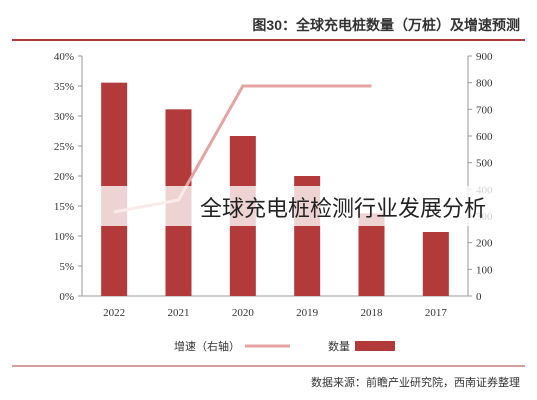  Describe the element at coordinates (484, 110) in the screenshot. I see `right-tick-label: 700` at that location.